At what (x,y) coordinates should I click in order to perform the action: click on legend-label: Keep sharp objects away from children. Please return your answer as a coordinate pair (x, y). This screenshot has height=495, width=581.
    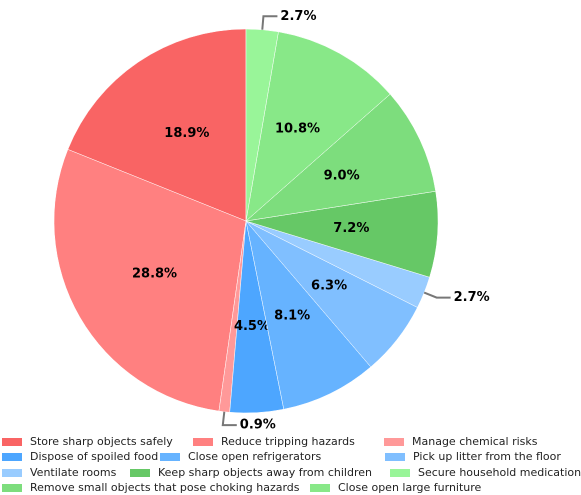
    Looking at the image, I should click on (265, 472).